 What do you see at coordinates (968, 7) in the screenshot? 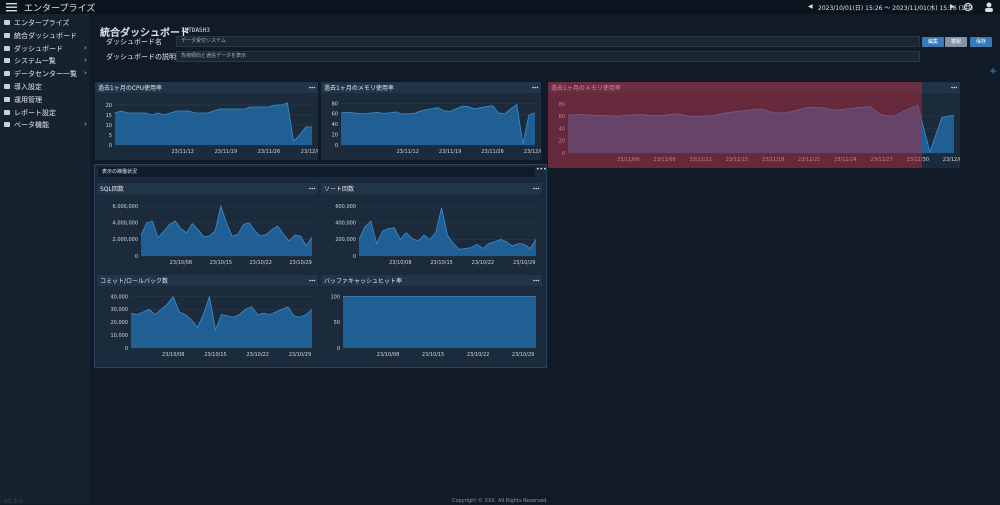
I see `refresh-icon` at bounding box center [968, 7].